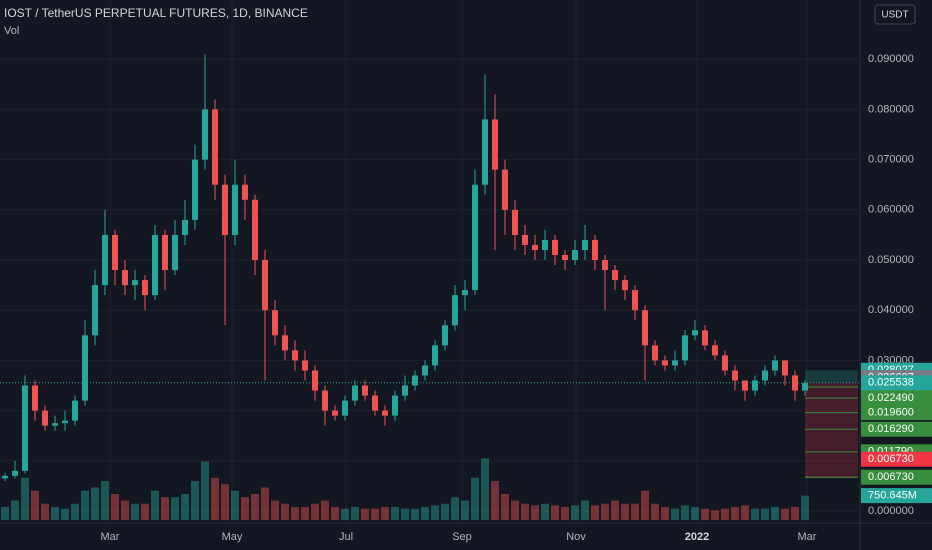  I want to click on volume-title: Vol, so click(11, 31).